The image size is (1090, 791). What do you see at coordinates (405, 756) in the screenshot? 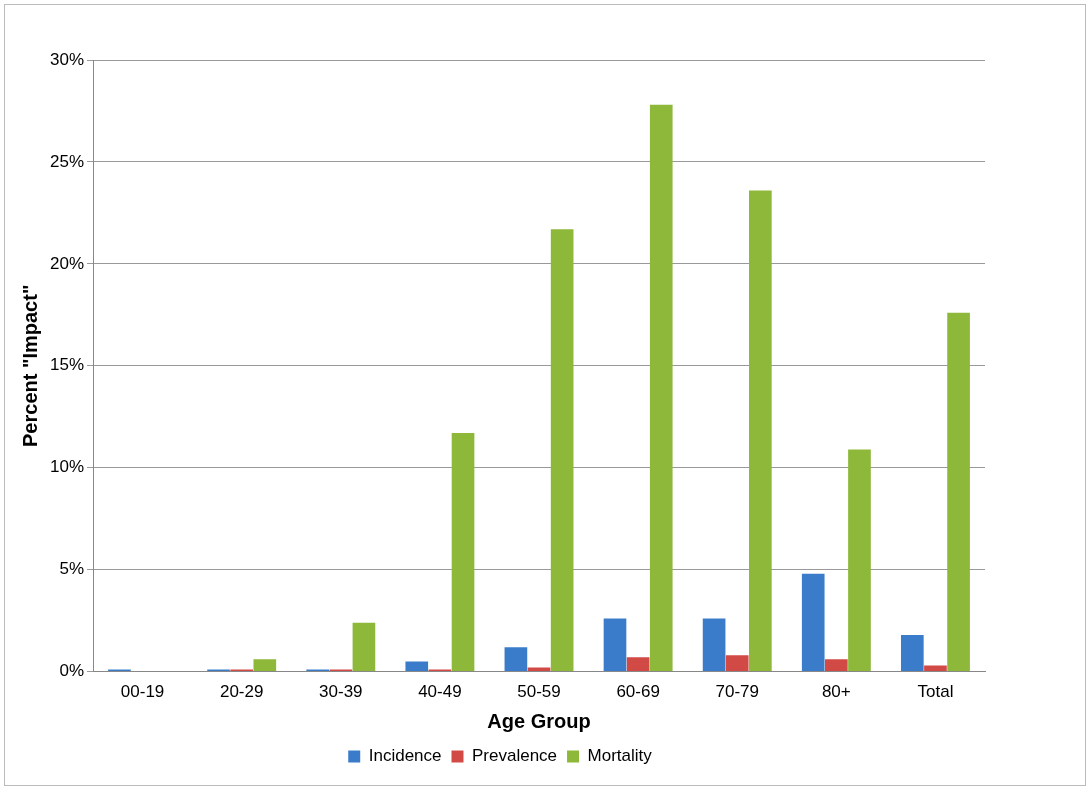
I see `legend-label: Incidence` at bounding box center [405, 756].